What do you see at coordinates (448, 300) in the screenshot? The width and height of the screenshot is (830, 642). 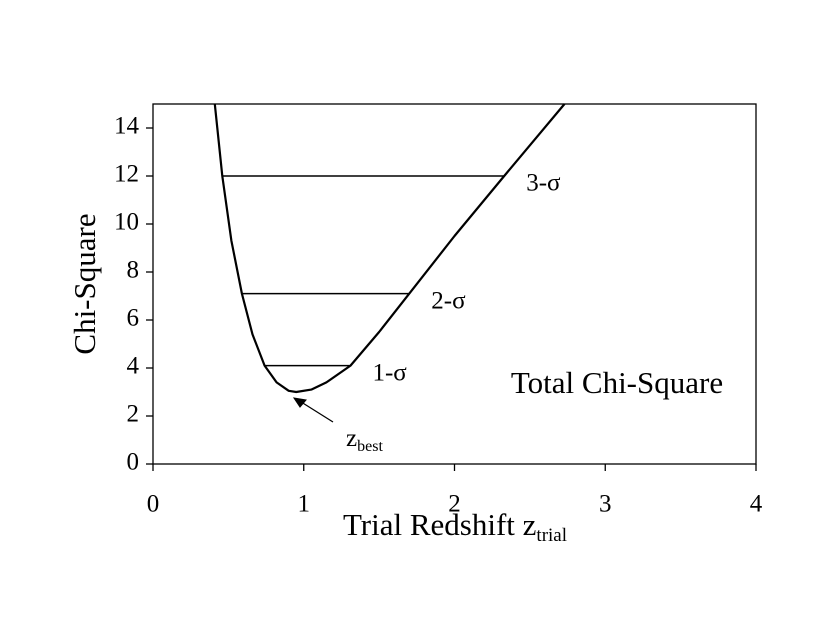 I see `level-label: 2-σ` at bounding box center [448, 300].